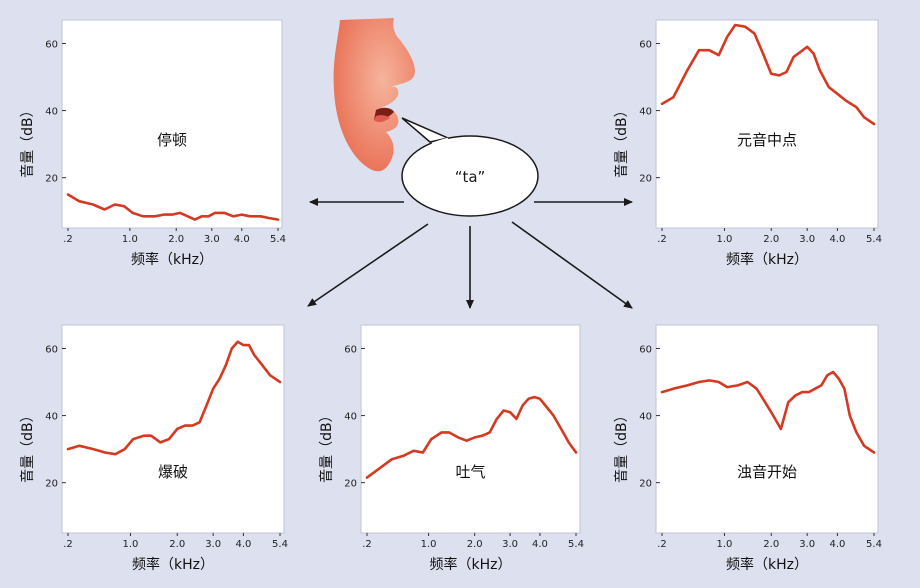 This screenshot has width=920, height=588. Describe the element at coordinates (368, 265) in the screenshot. I see `arrow-to-burst` at that location.